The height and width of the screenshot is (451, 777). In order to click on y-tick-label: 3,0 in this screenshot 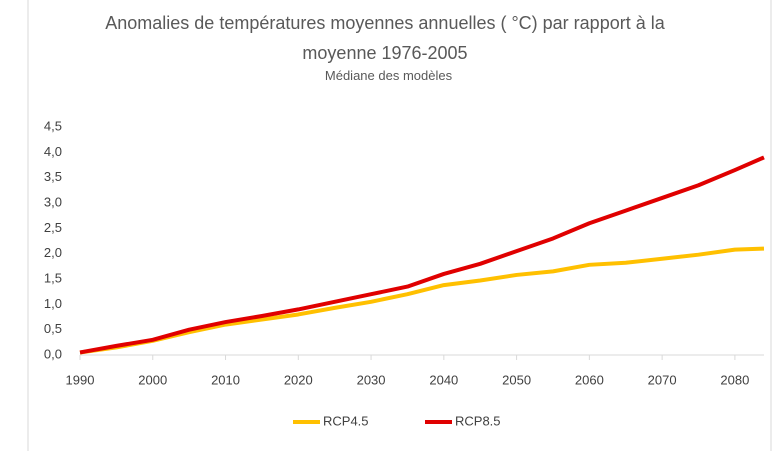, I will do `click(53, 201)`.